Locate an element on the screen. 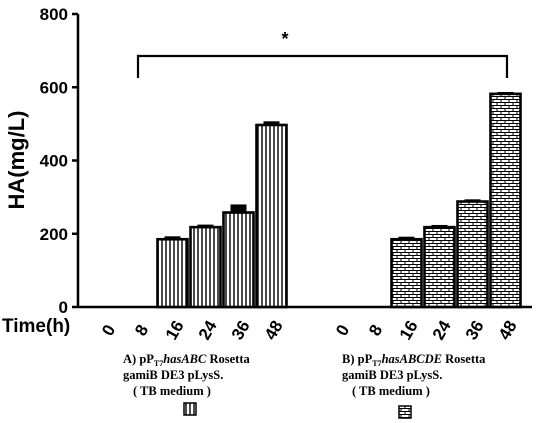  y-tick-label: 400 is located at coordinates (54, 161).